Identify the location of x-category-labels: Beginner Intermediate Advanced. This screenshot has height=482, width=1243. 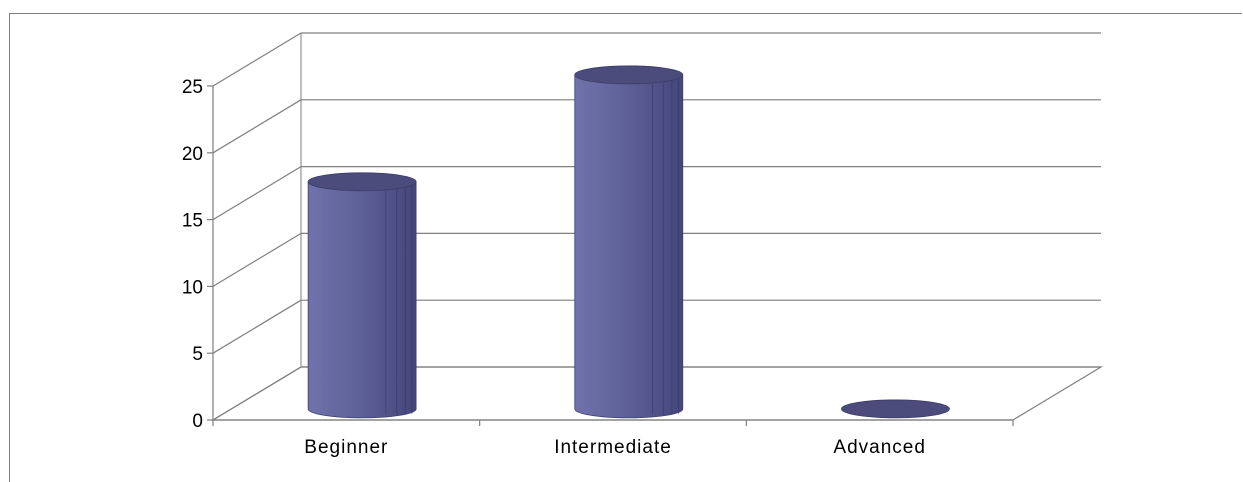
(615, 447).